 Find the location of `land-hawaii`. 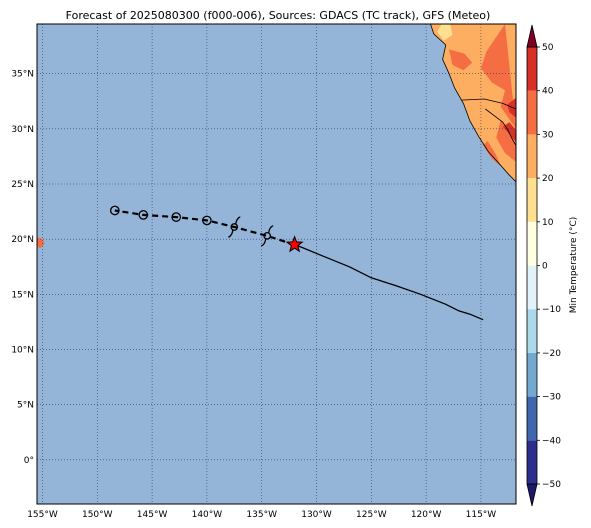

land-hawaii is located at coordinates (41, 242).